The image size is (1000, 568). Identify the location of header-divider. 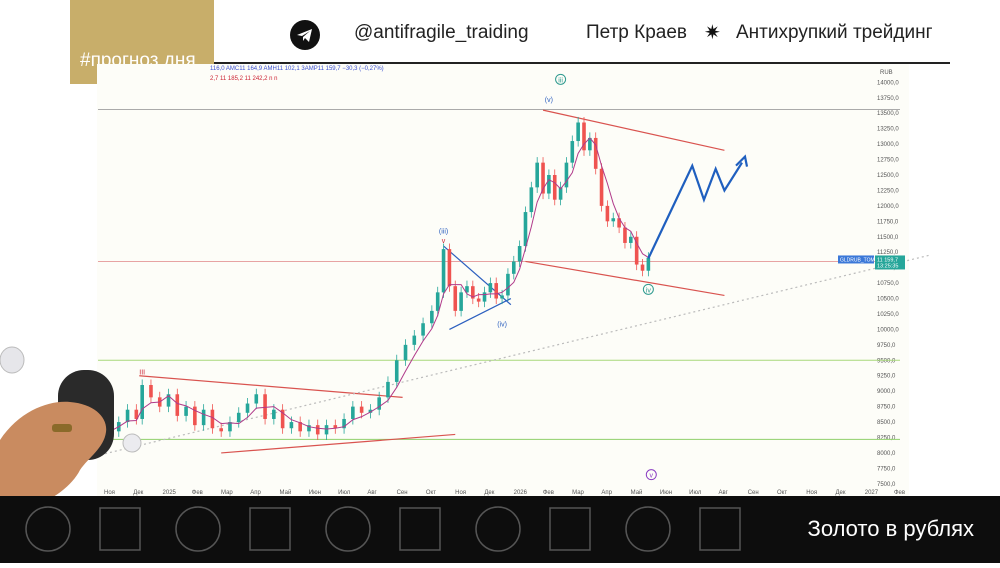
(582, 63).